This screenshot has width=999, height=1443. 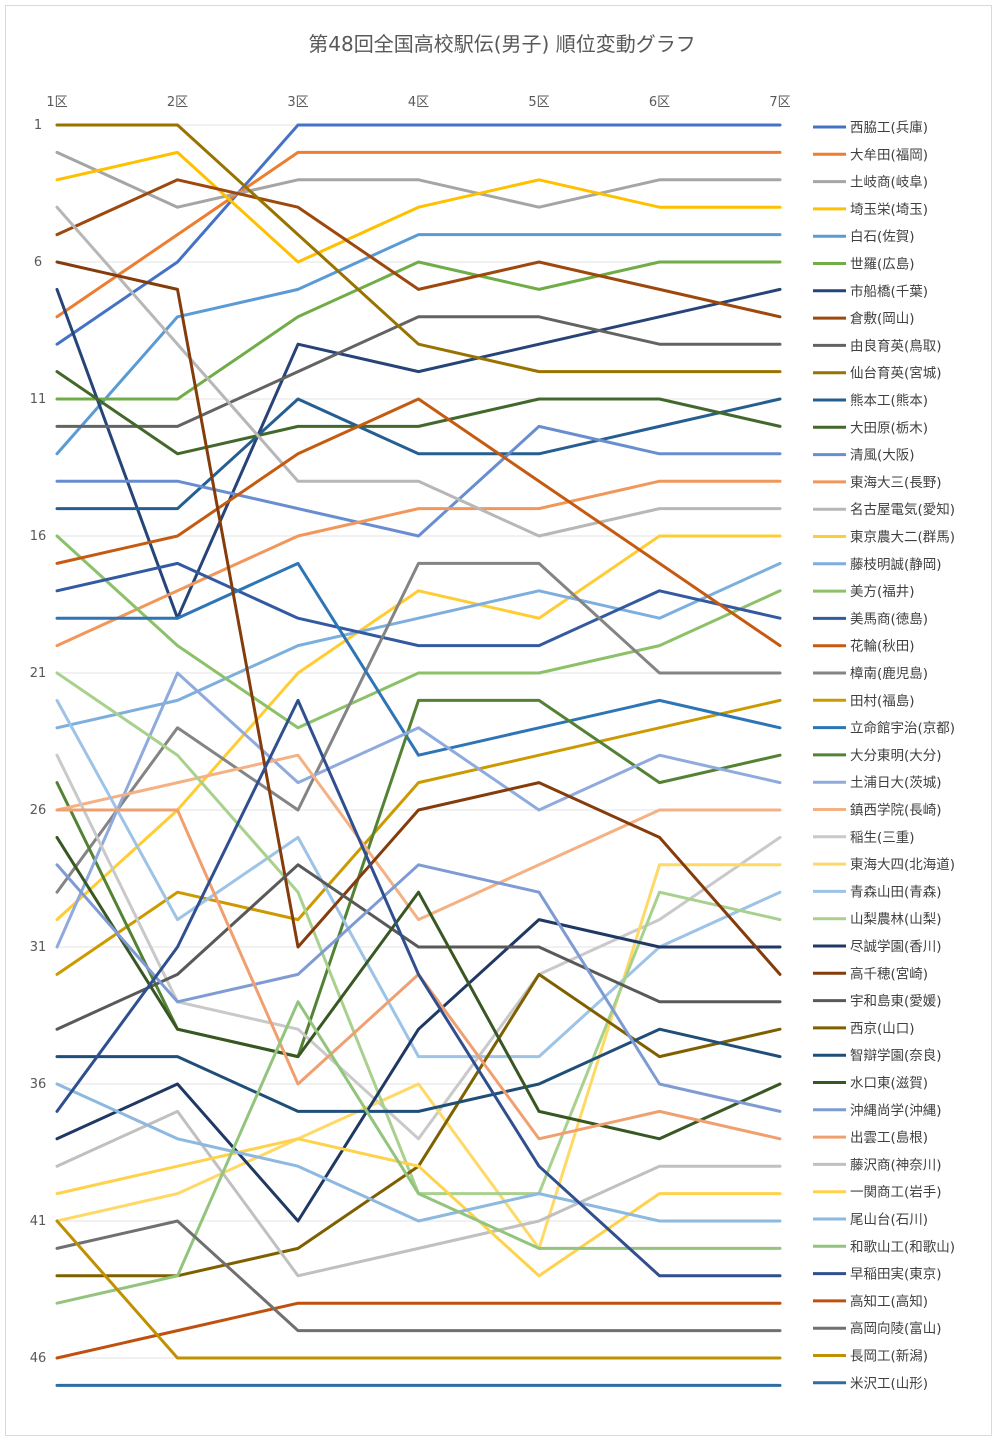 I want to click on legend-item: 清風(大阪), so click(x=864, y=456).